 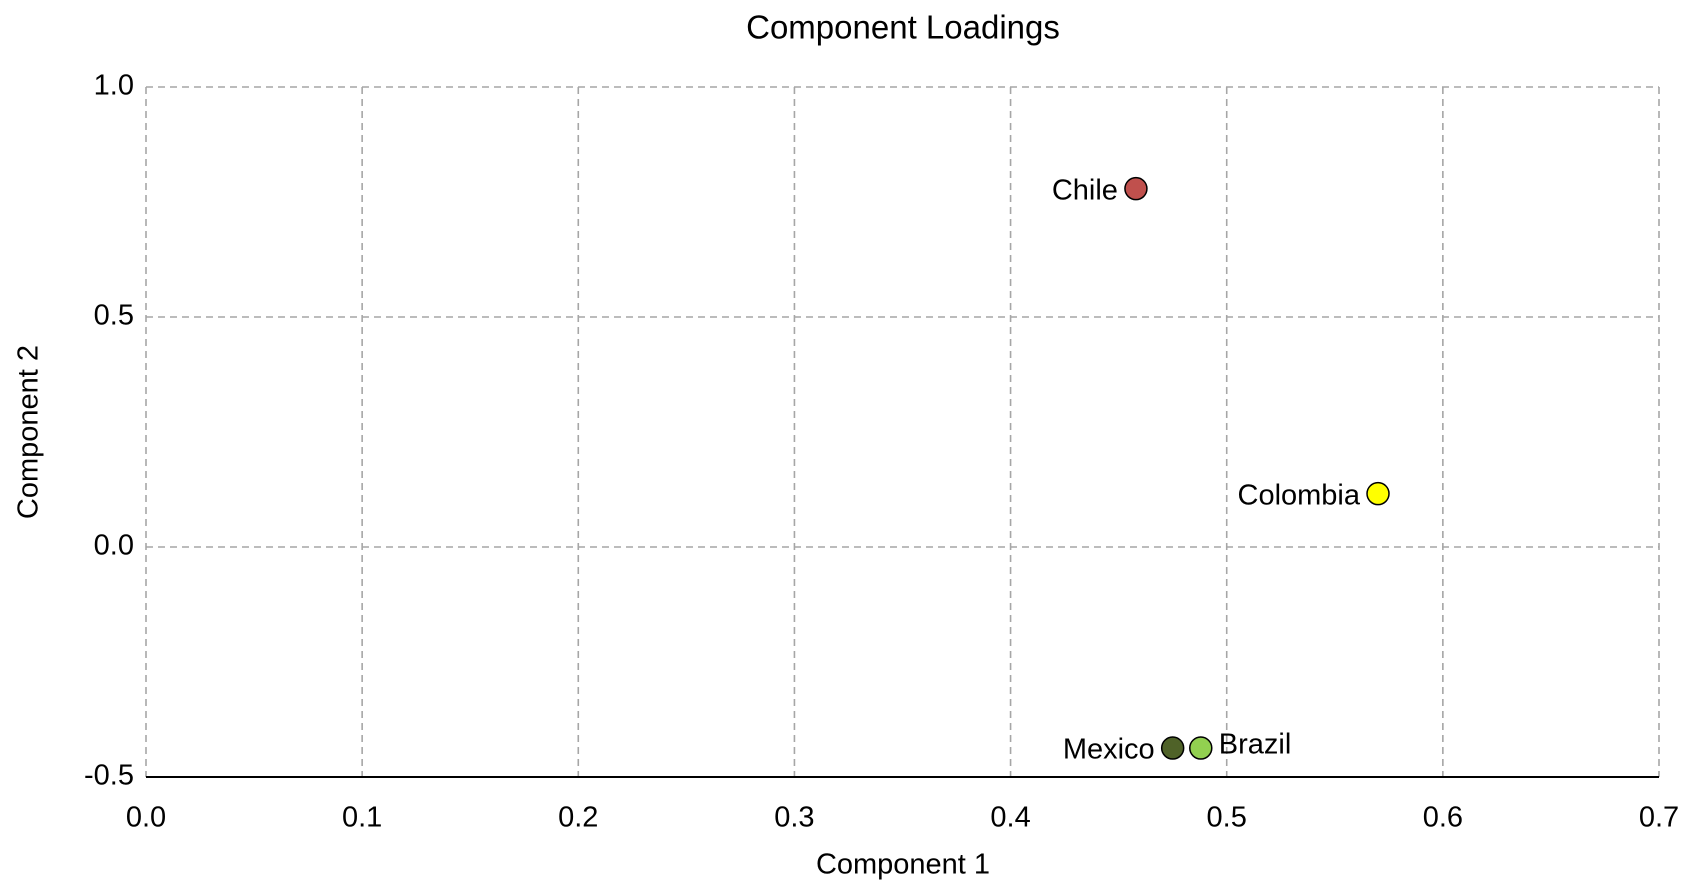 I want to click on x-tick-label: 0.7, so click(x=1659, y=818).